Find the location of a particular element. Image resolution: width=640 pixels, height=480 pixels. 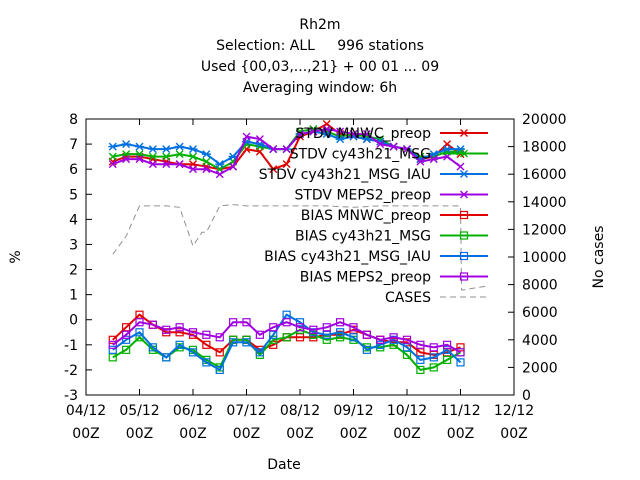

legend-label: BIAS cy43h21_MSG_IAU is located at coordinates (347, 257).